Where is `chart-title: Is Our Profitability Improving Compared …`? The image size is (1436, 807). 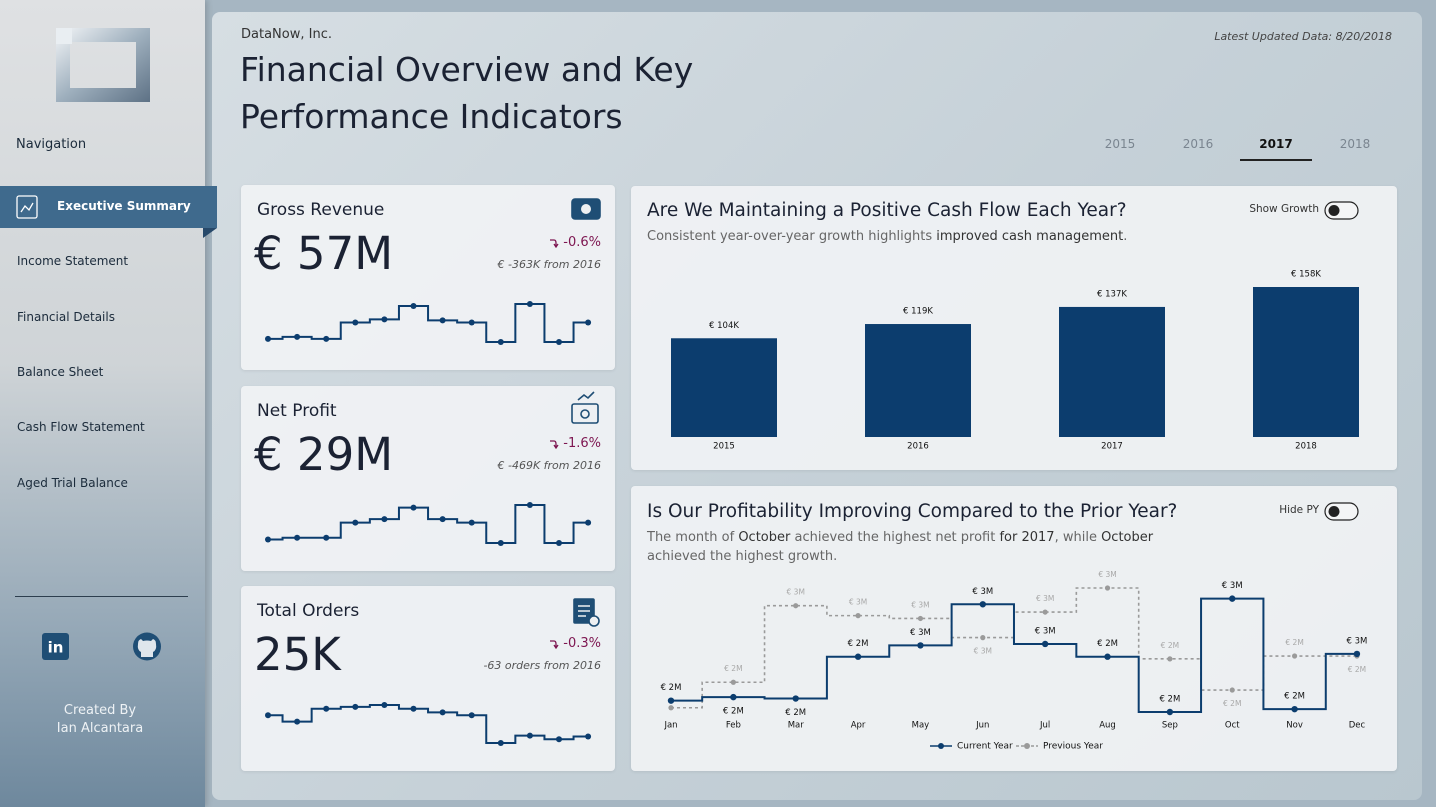
chart-title: Is Our Profitability Improving Compared … is located at coordinates (912, 511).